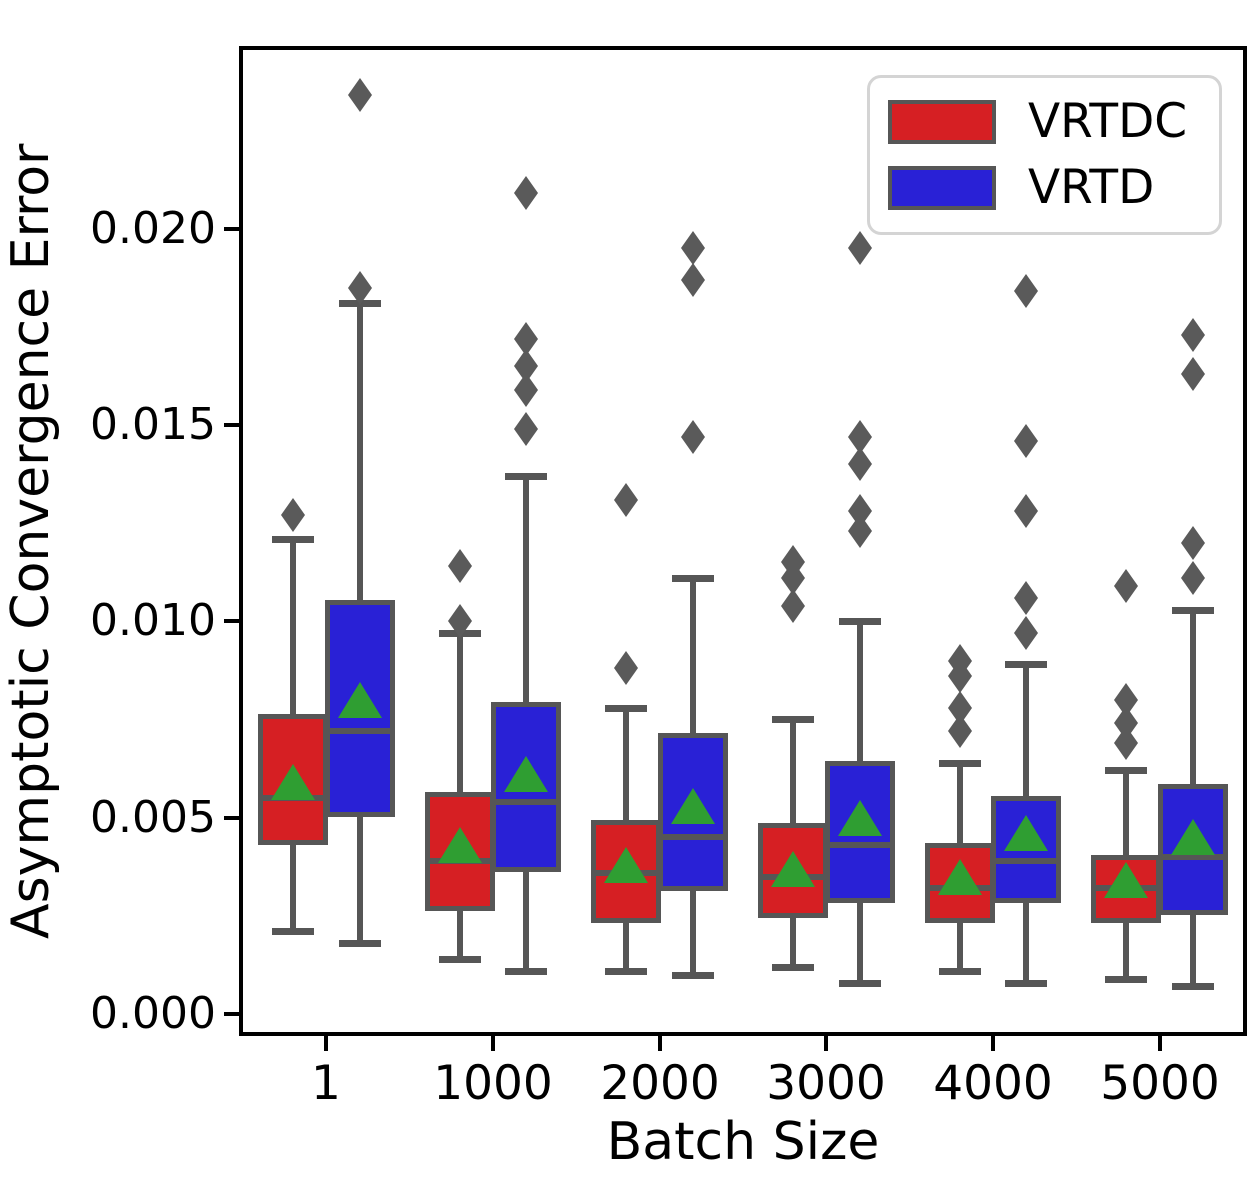 This screenshot has height=1180, width=1248. Describe the element at coordinates (31, 541) in the screenshot. I see `y-axis-label: Asymptotic Convergence Error` at that location.